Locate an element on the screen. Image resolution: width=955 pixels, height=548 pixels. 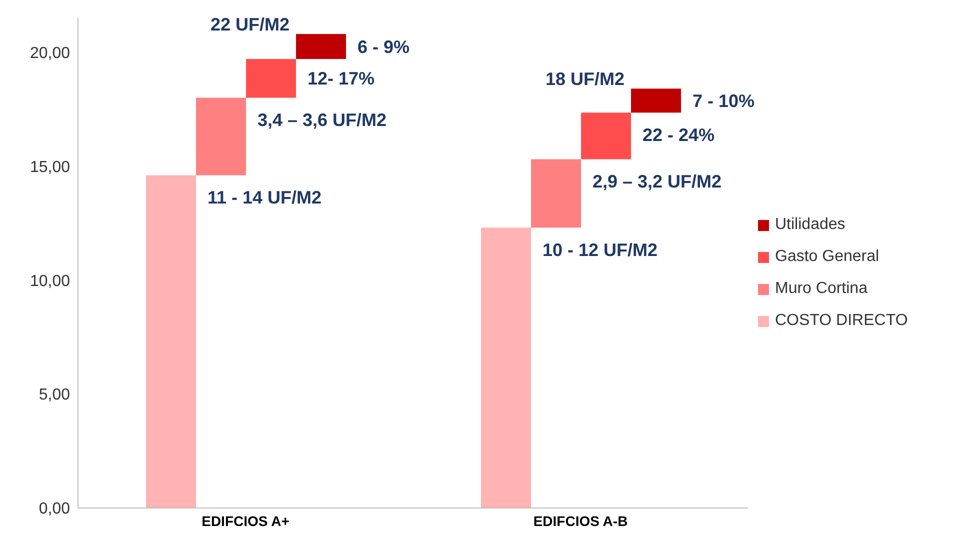
y-tick-label: 5,00 is located at coordinates (54, 395).